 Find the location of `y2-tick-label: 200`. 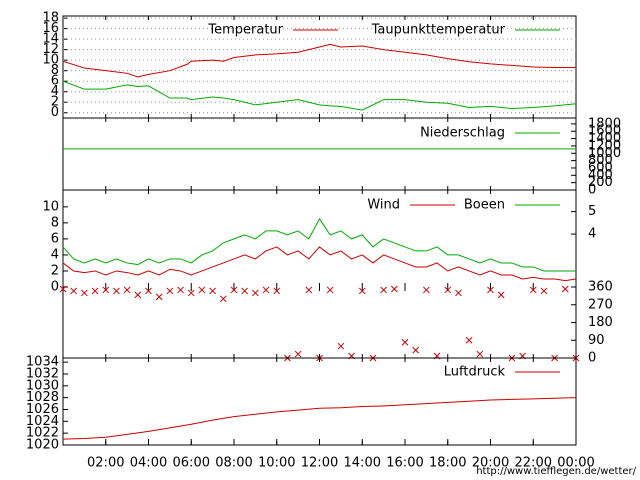

y2-tick-label: 200 is located at coordinates (600, 182).